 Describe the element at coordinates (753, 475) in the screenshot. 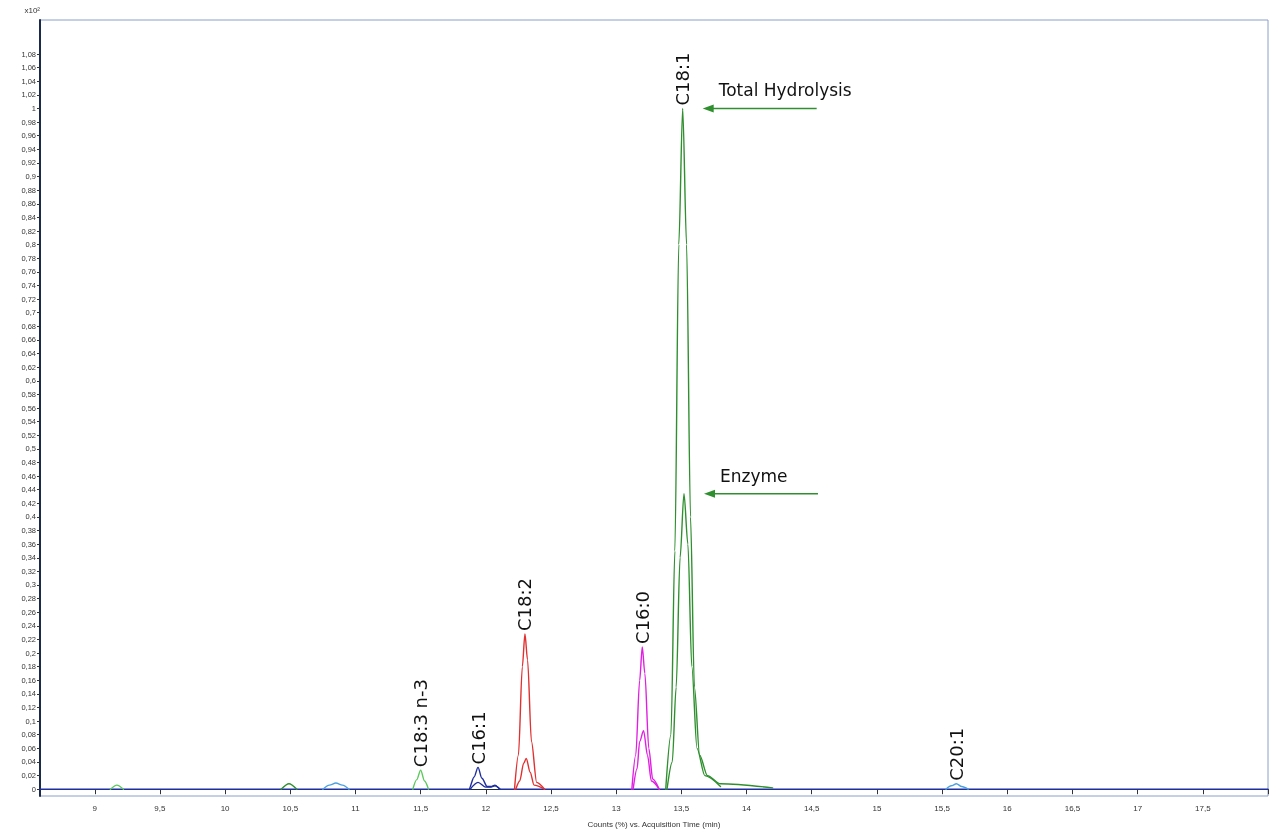

I see `annotation: Enzyme` at that location.